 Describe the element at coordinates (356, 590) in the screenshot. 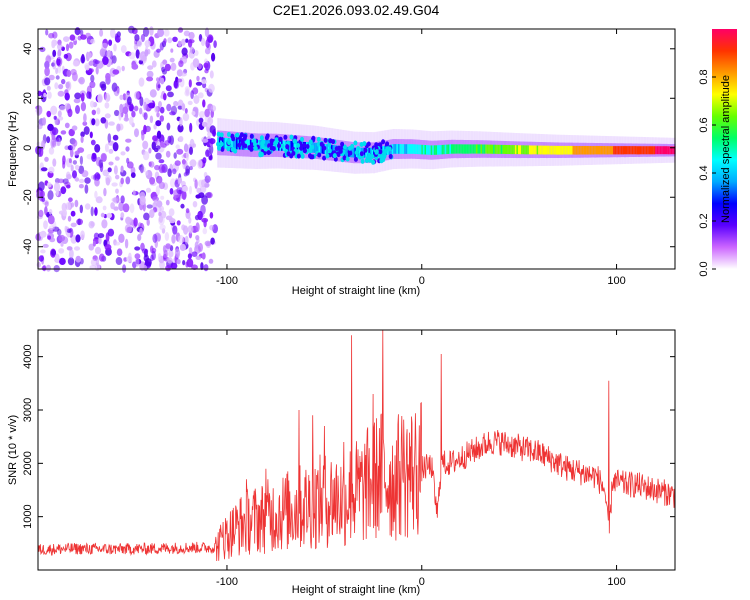

I see `snr-x-axis-label: Height of straight line (km)` at that location.